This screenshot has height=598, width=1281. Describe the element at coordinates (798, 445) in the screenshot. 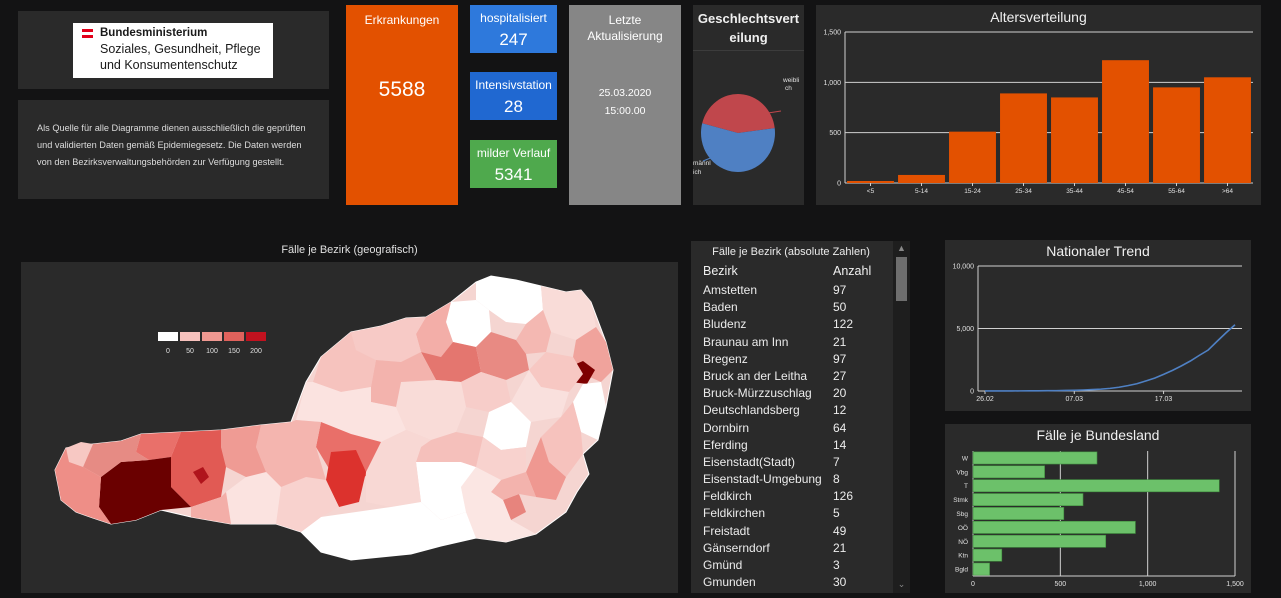

I see `table-row: Eferding 14` at that location.